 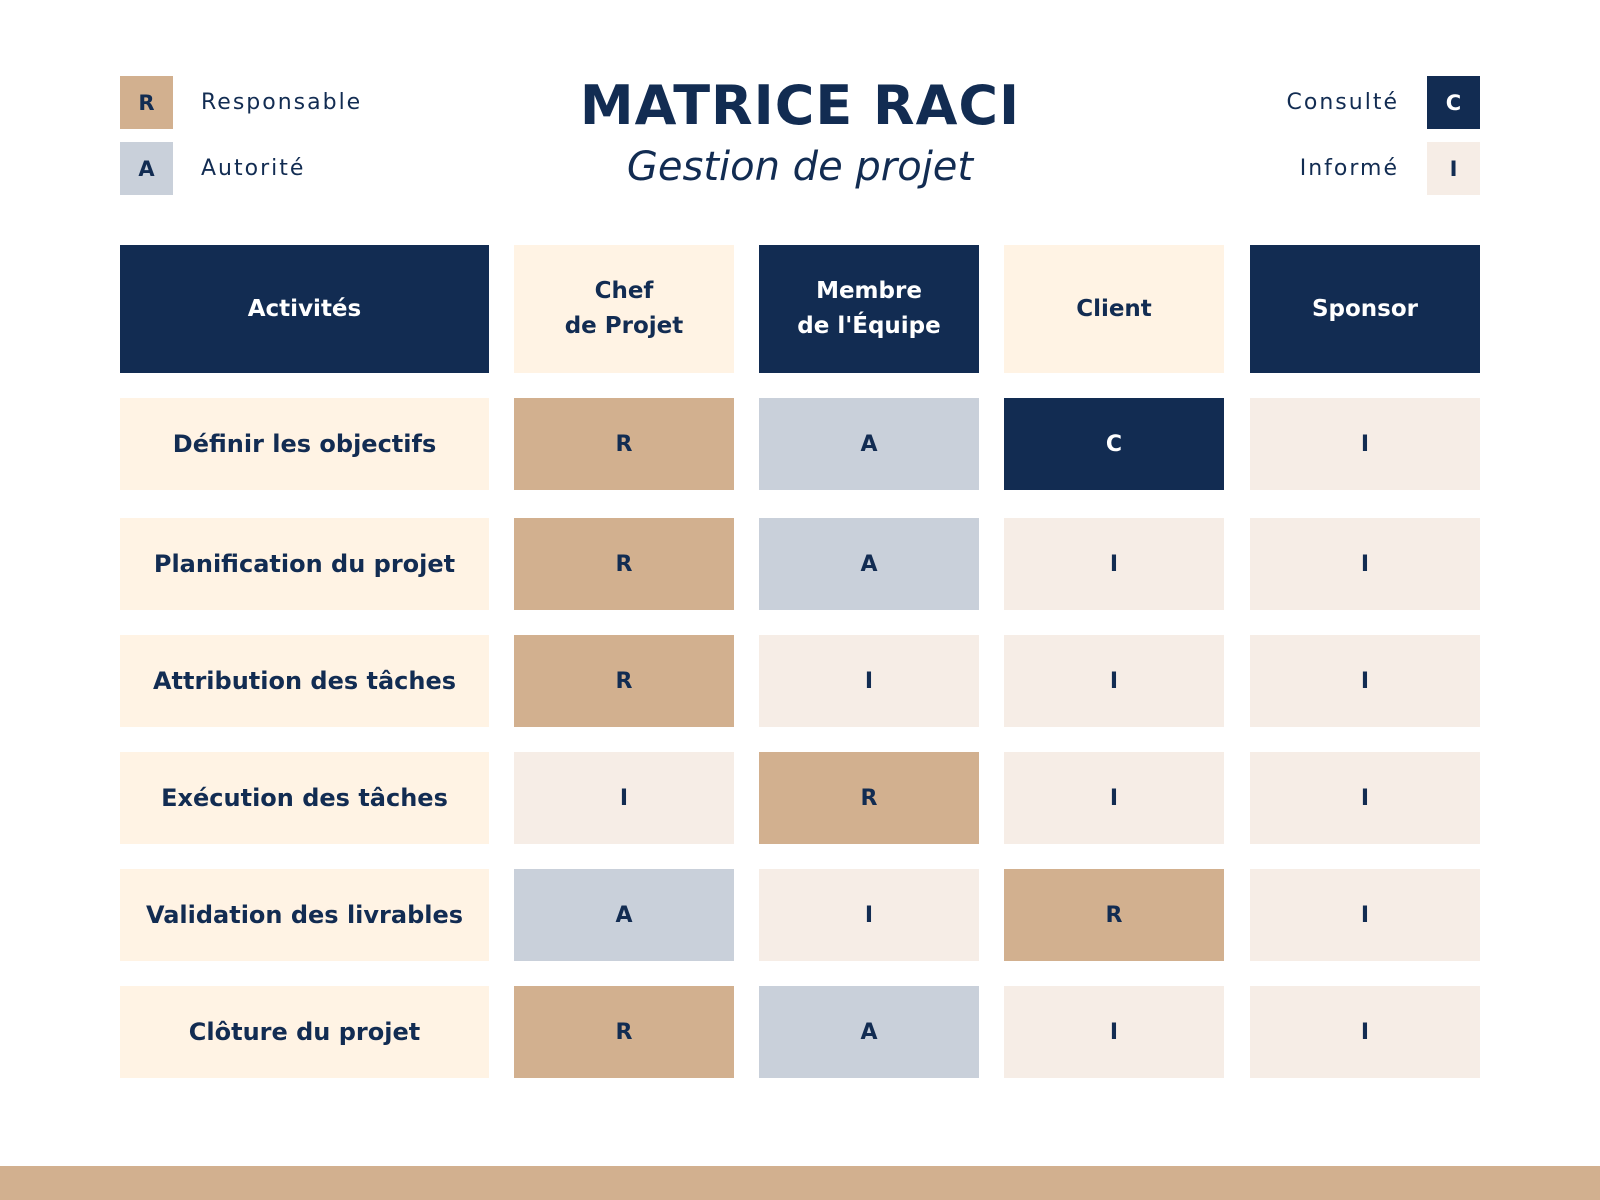 What do you see at coordinates (869, 309) in the screenshot?
I see `header-membre-equipe: Membre de l'Équipe` at bounding box center [869, 309].